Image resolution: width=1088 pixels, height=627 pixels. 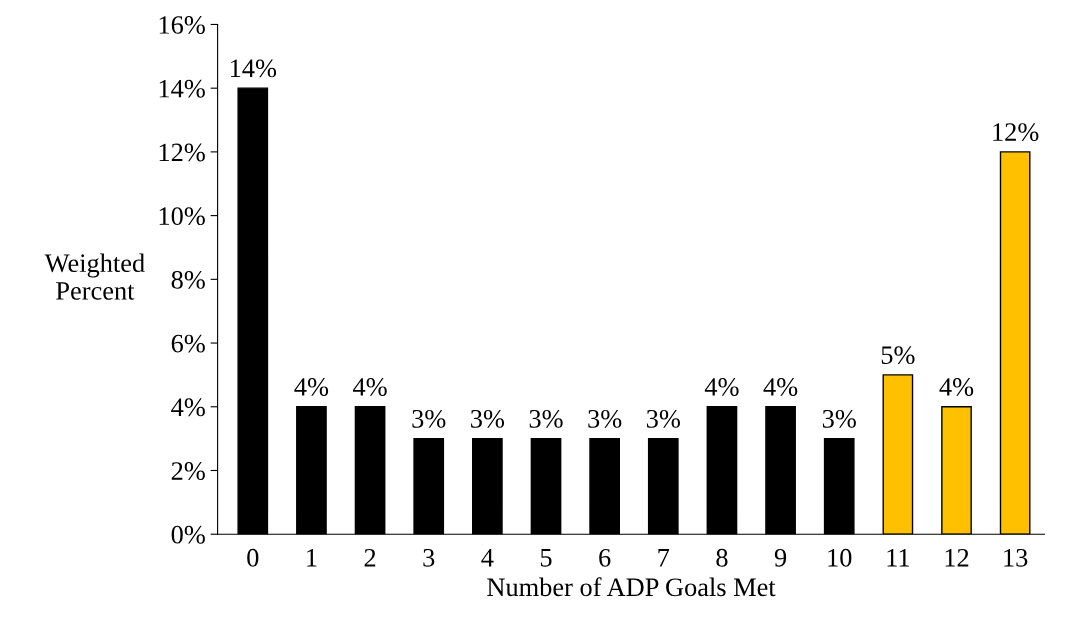 I want to click on x-tick-label: 10, so click(x=840, y=557).